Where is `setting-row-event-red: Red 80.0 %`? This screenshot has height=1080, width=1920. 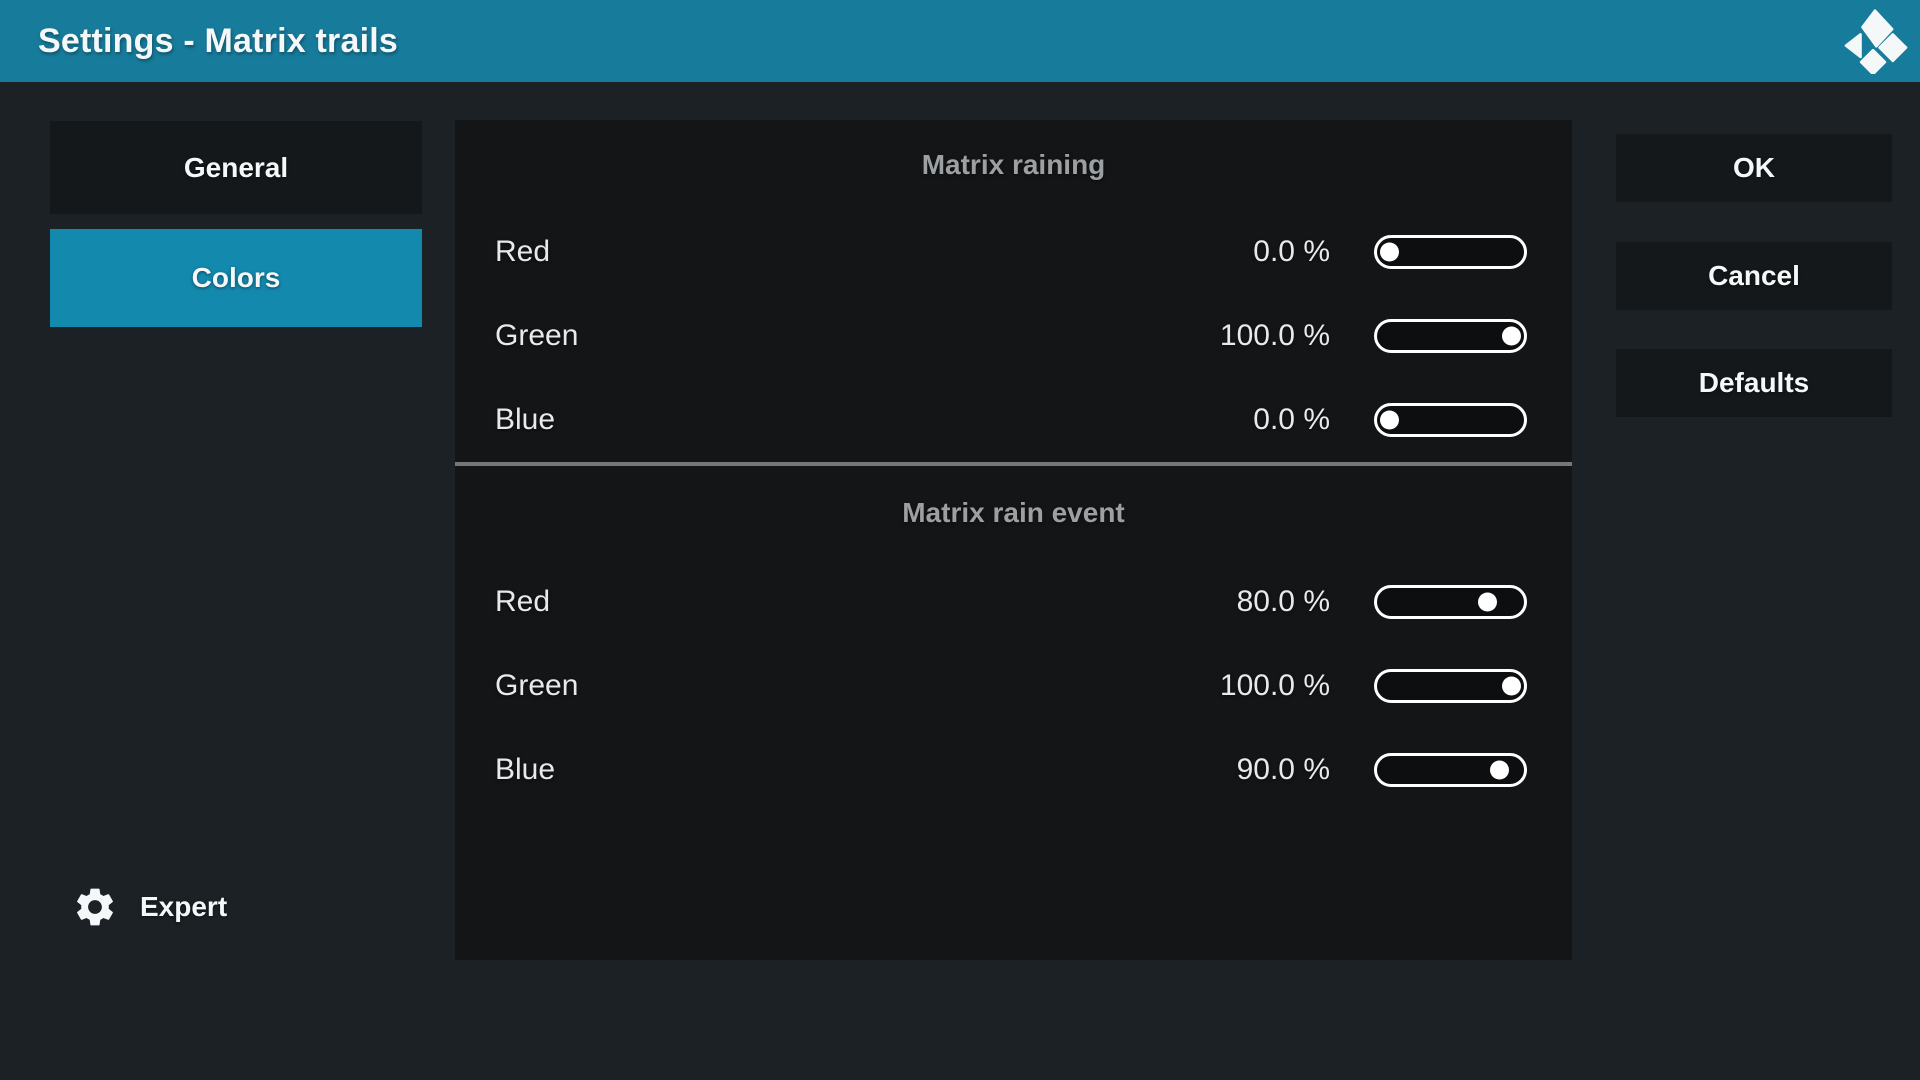
setting-row-event-red: Red 80.0 % is located at coordinates (1013, 602).